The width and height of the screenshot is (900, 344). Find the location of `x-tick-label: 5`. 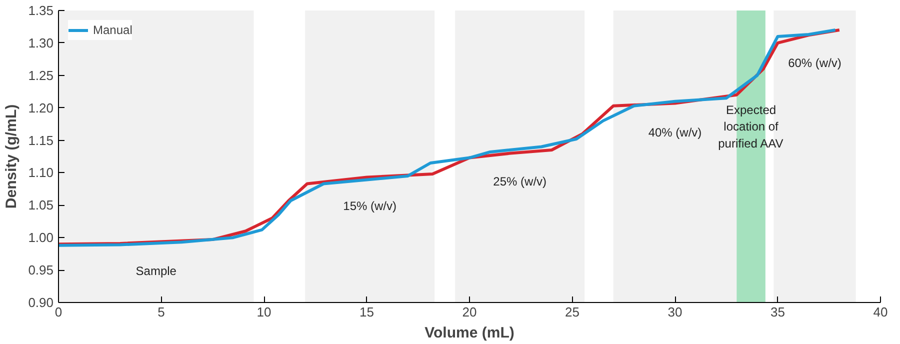

x-tick-label: 5 is located at coordinates (161, 312).